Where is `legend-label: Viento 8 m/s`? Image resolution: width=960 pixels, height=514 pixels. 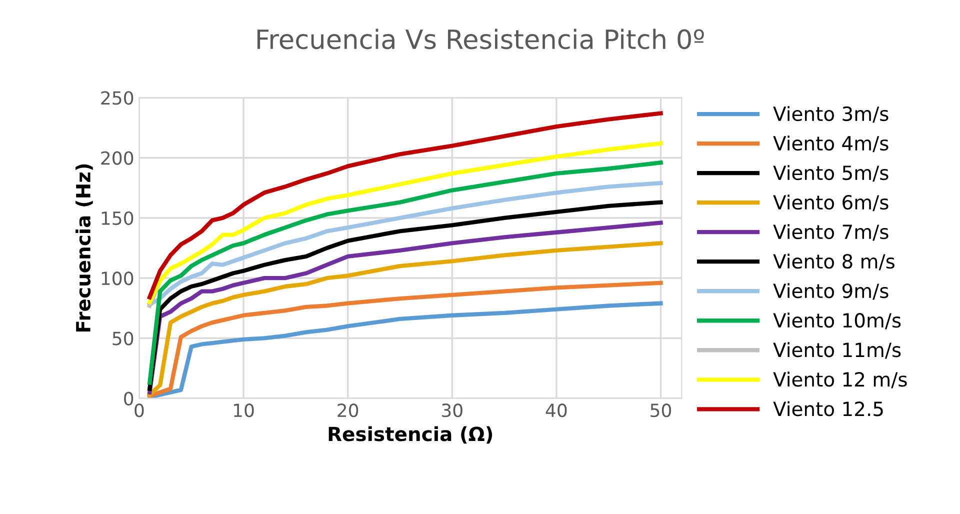
legend-label: Viento 8 m/s is located at coordinates (833, 262).